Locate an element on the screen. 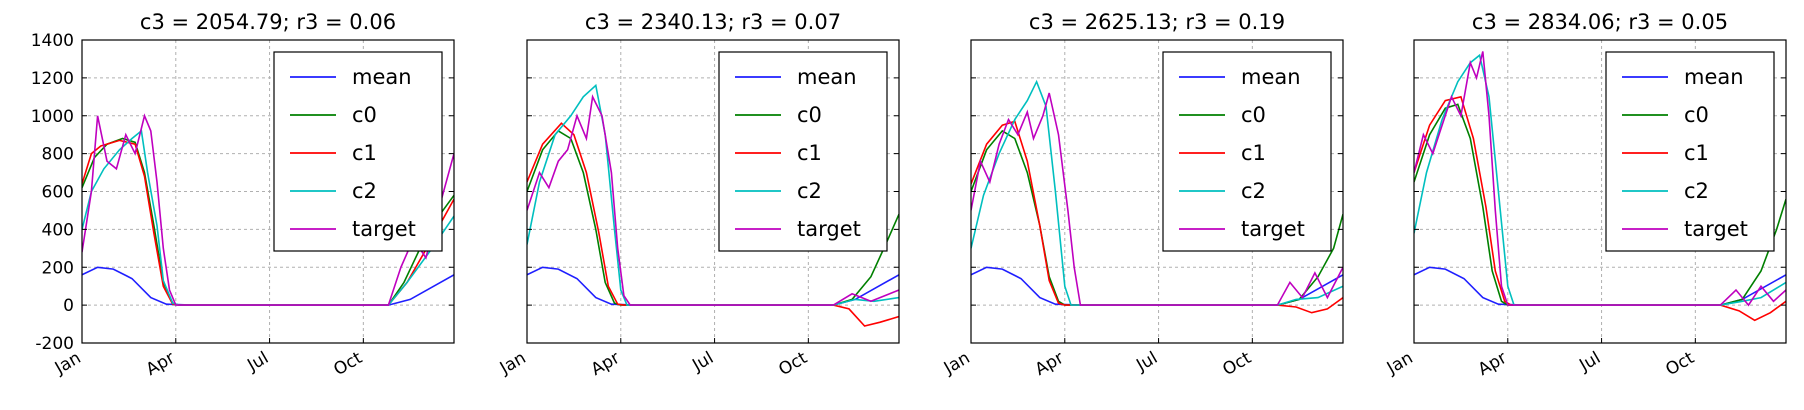  y-tick-label: 0 is located at coordinates (68, 306).